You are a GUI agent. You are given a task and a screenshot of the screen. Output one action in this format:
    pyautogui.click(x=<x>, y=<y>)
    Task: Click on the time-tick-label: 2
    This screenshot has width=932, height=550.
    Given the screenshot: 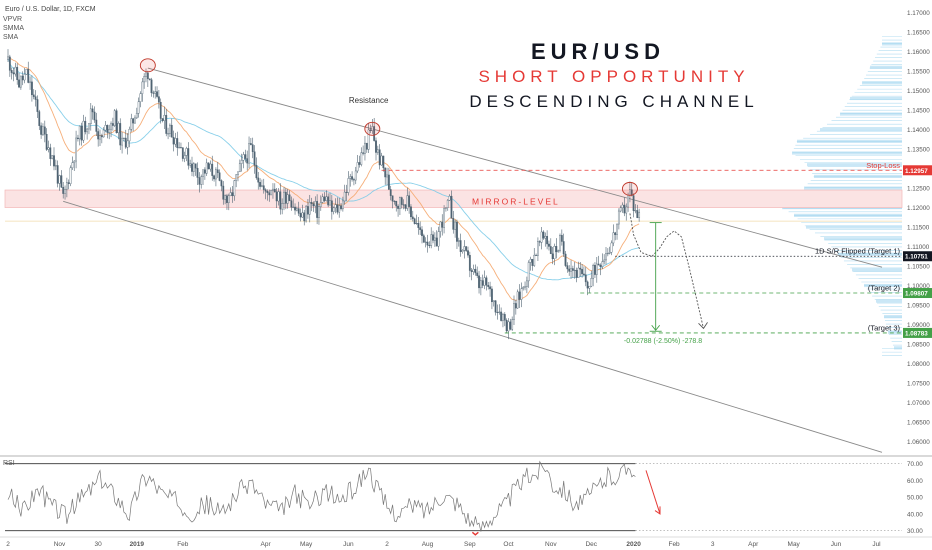 What is the action you would take?
    pyautogui.click(x=8, y=544)
    